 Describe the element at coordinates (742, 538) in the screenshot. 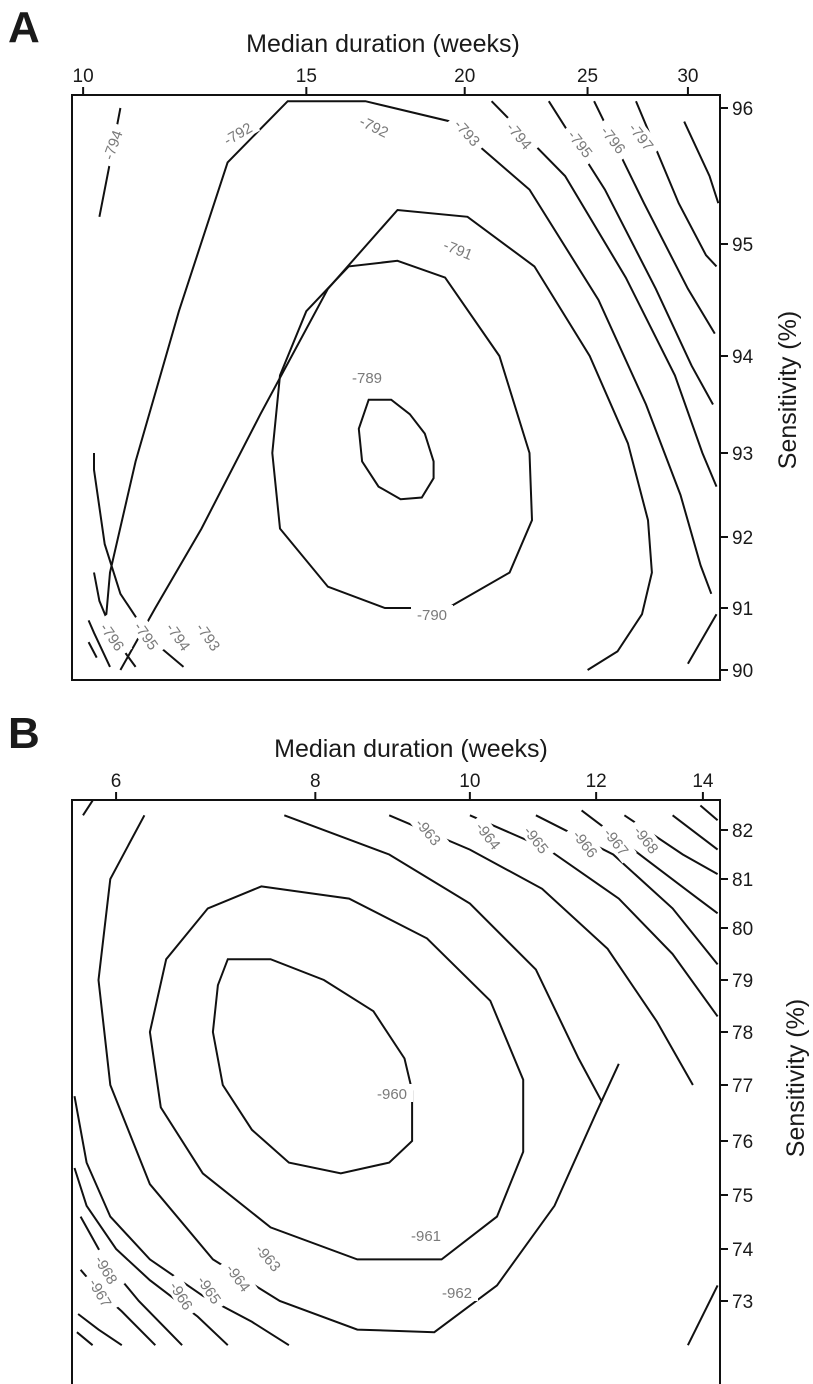

I see `y-tick-label: 92` at that location.